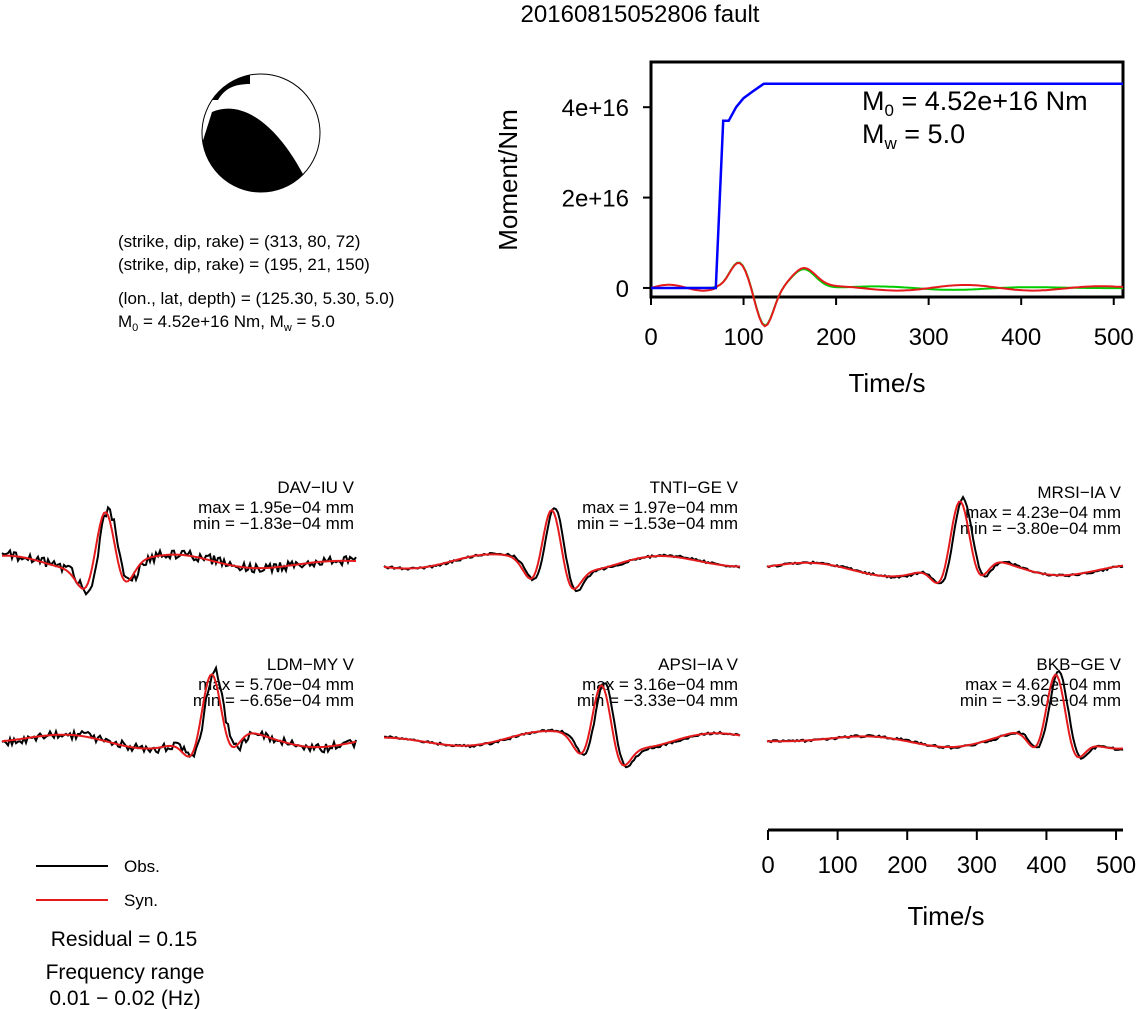 The width and height of the screenshot is (1139, 1009). I want to click on station-min: min = −1.53e−04 mm, so click(657, 523).